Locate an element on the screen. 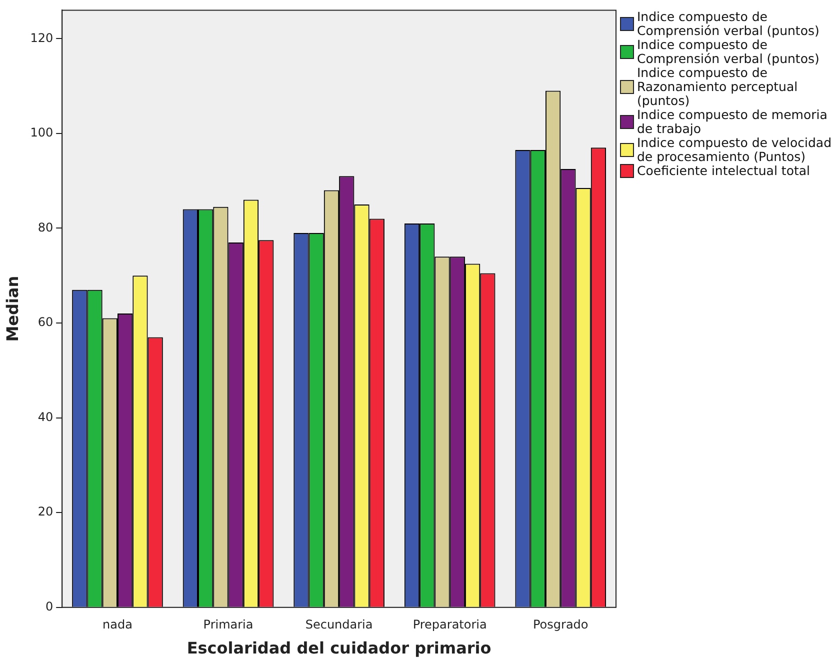 This screenshot has height=663, width=836. y-tick-label: 20 is located at coordinates (46, 511).